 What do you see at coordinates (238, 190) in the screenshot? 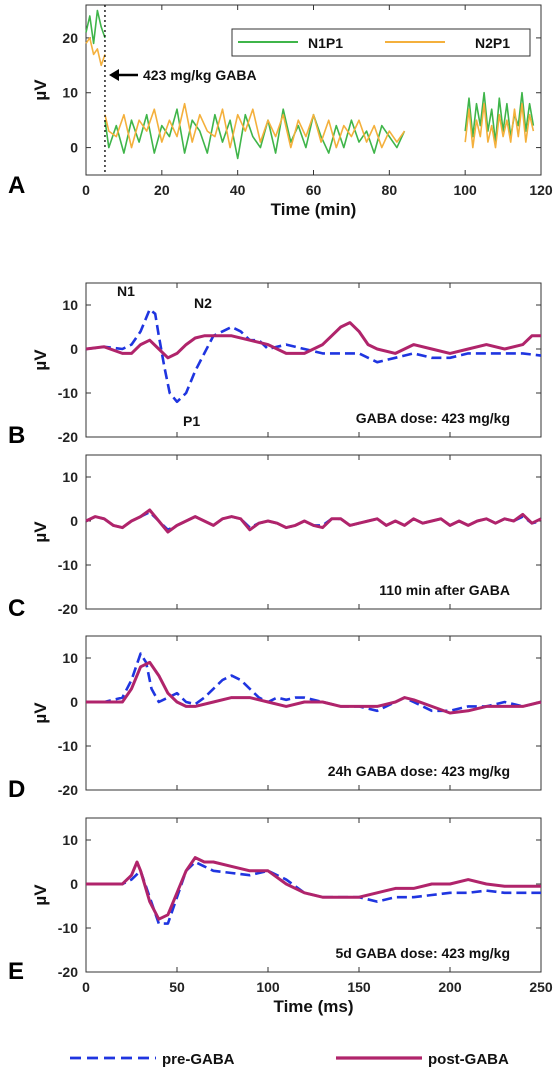
I see `x-tick-label: 40` at bounding box center [238, 190].